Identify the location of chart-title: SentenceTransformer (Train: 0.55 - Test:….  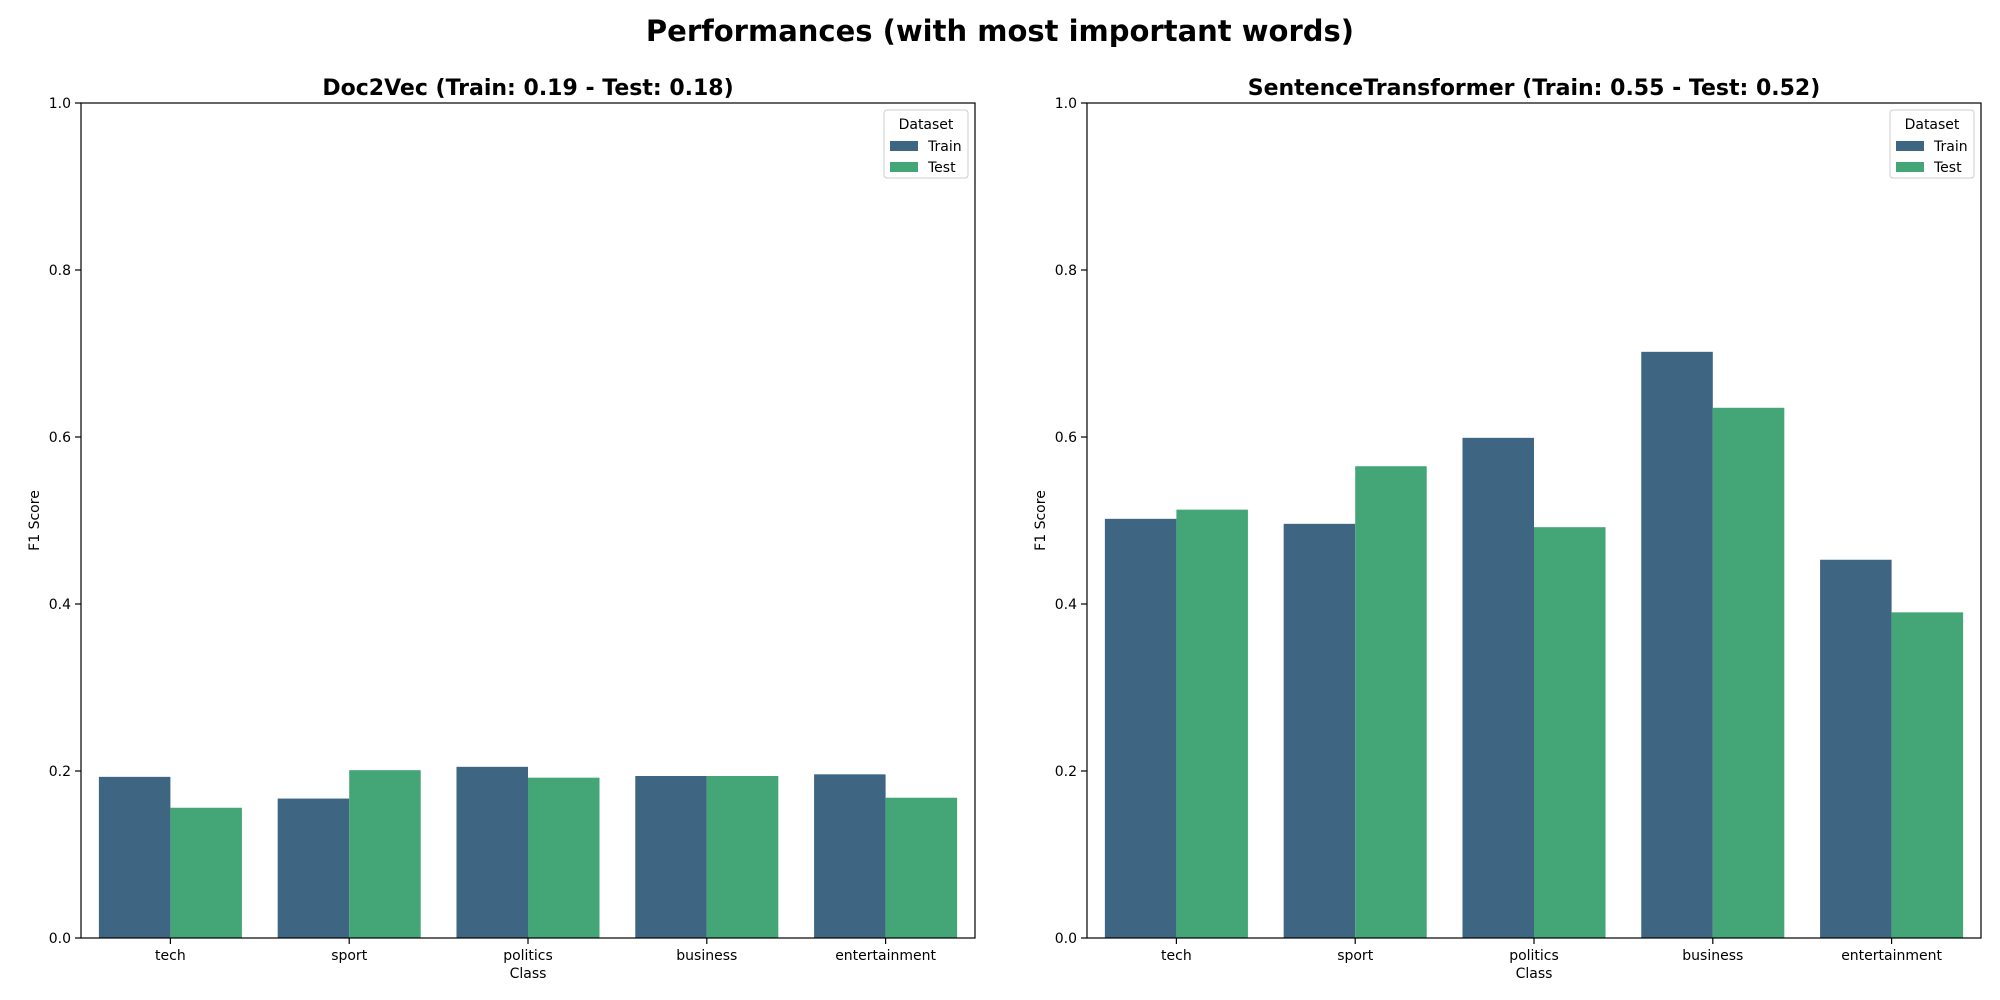
(1534, 88).